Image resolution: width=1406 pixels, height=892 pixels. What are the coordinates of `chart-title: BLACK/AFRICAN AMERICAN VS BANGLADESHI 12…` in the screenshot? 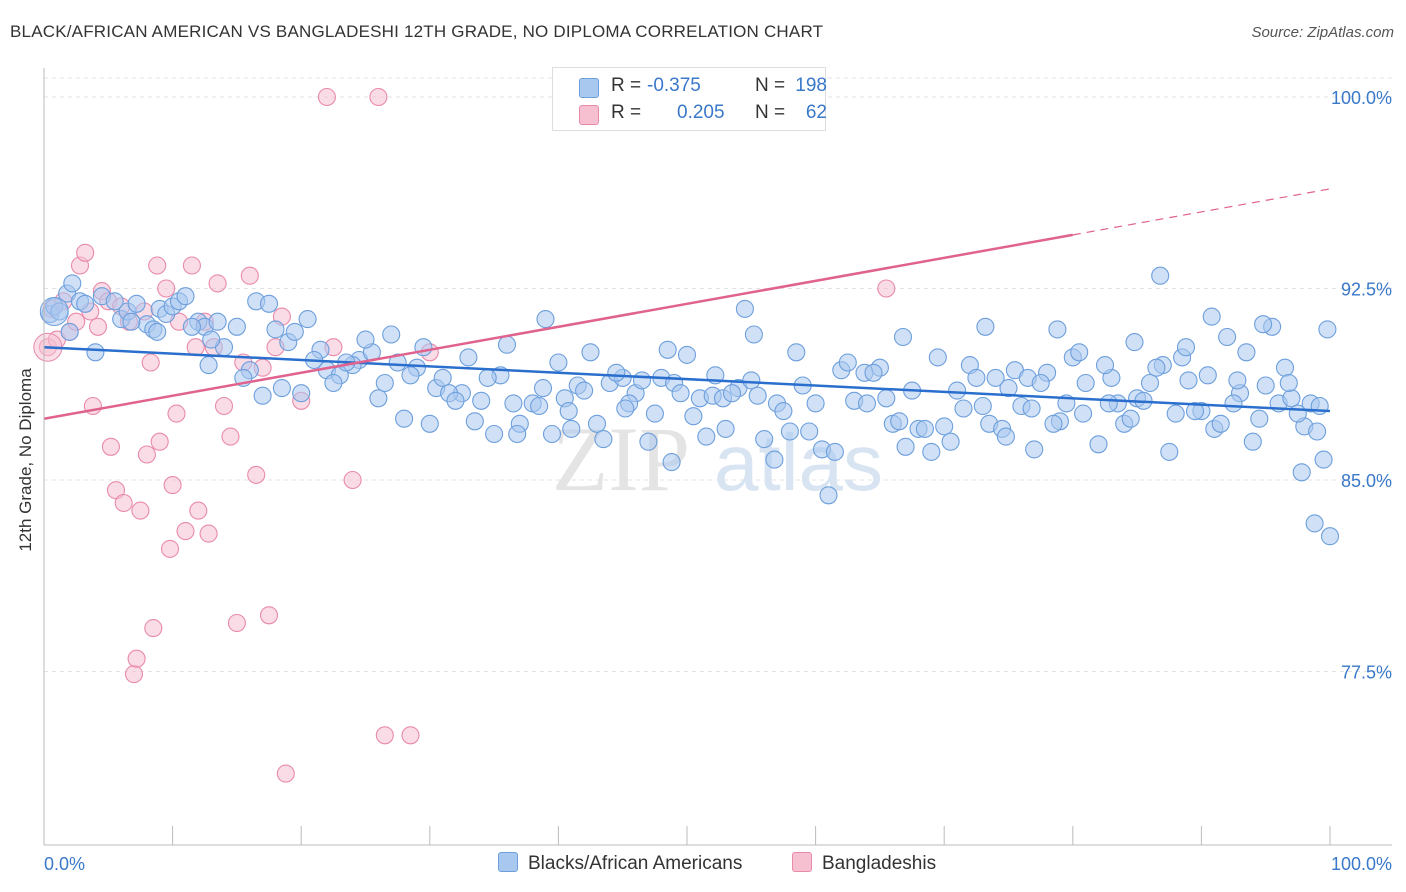 It's located at (417, 31).